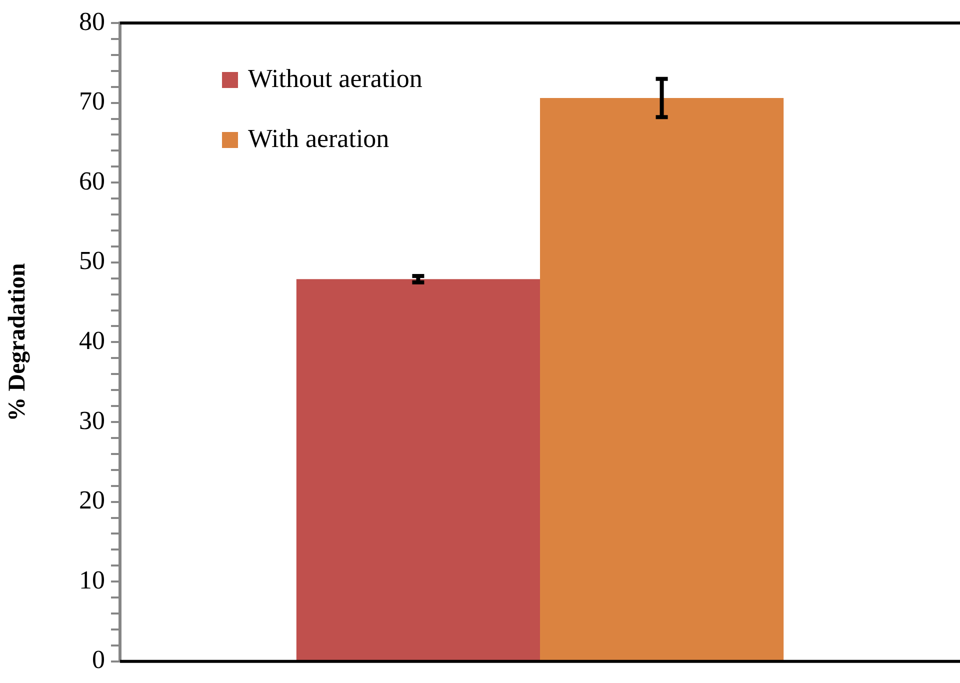 The height and width of the screenshot is (683, 960). What do you see at coordinates (335, 78) in the screenshot?
I see `legend-label: Without aeration` at bounding box center [335, 78].